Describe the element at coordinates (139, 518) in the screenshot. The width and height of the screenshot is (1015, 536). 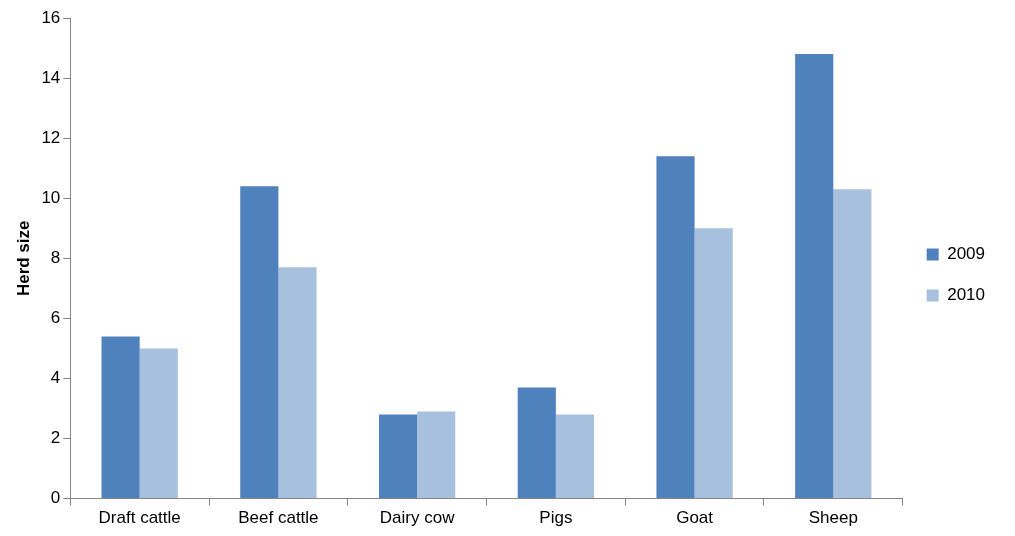
I see `x-tick-label: Draft cattle` at that location.